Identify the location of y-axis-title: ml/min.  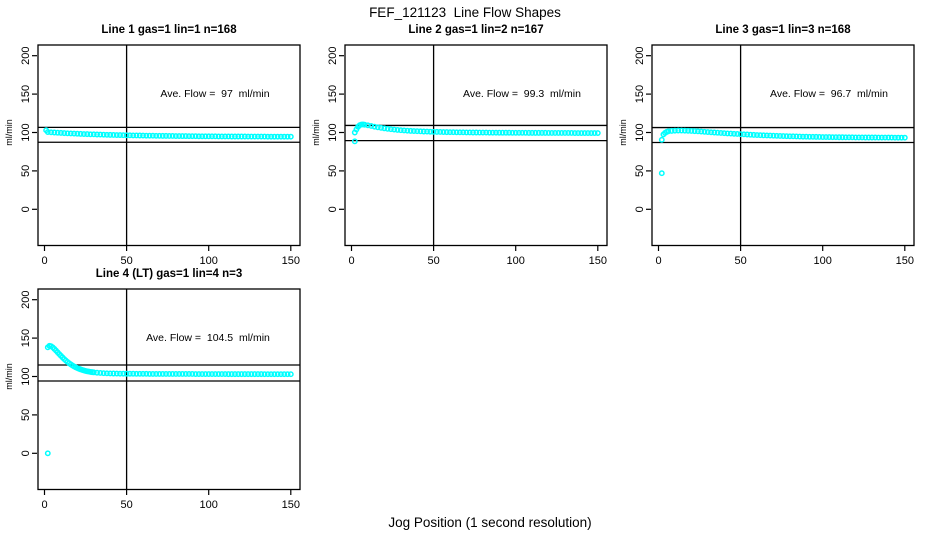
(9, 132).